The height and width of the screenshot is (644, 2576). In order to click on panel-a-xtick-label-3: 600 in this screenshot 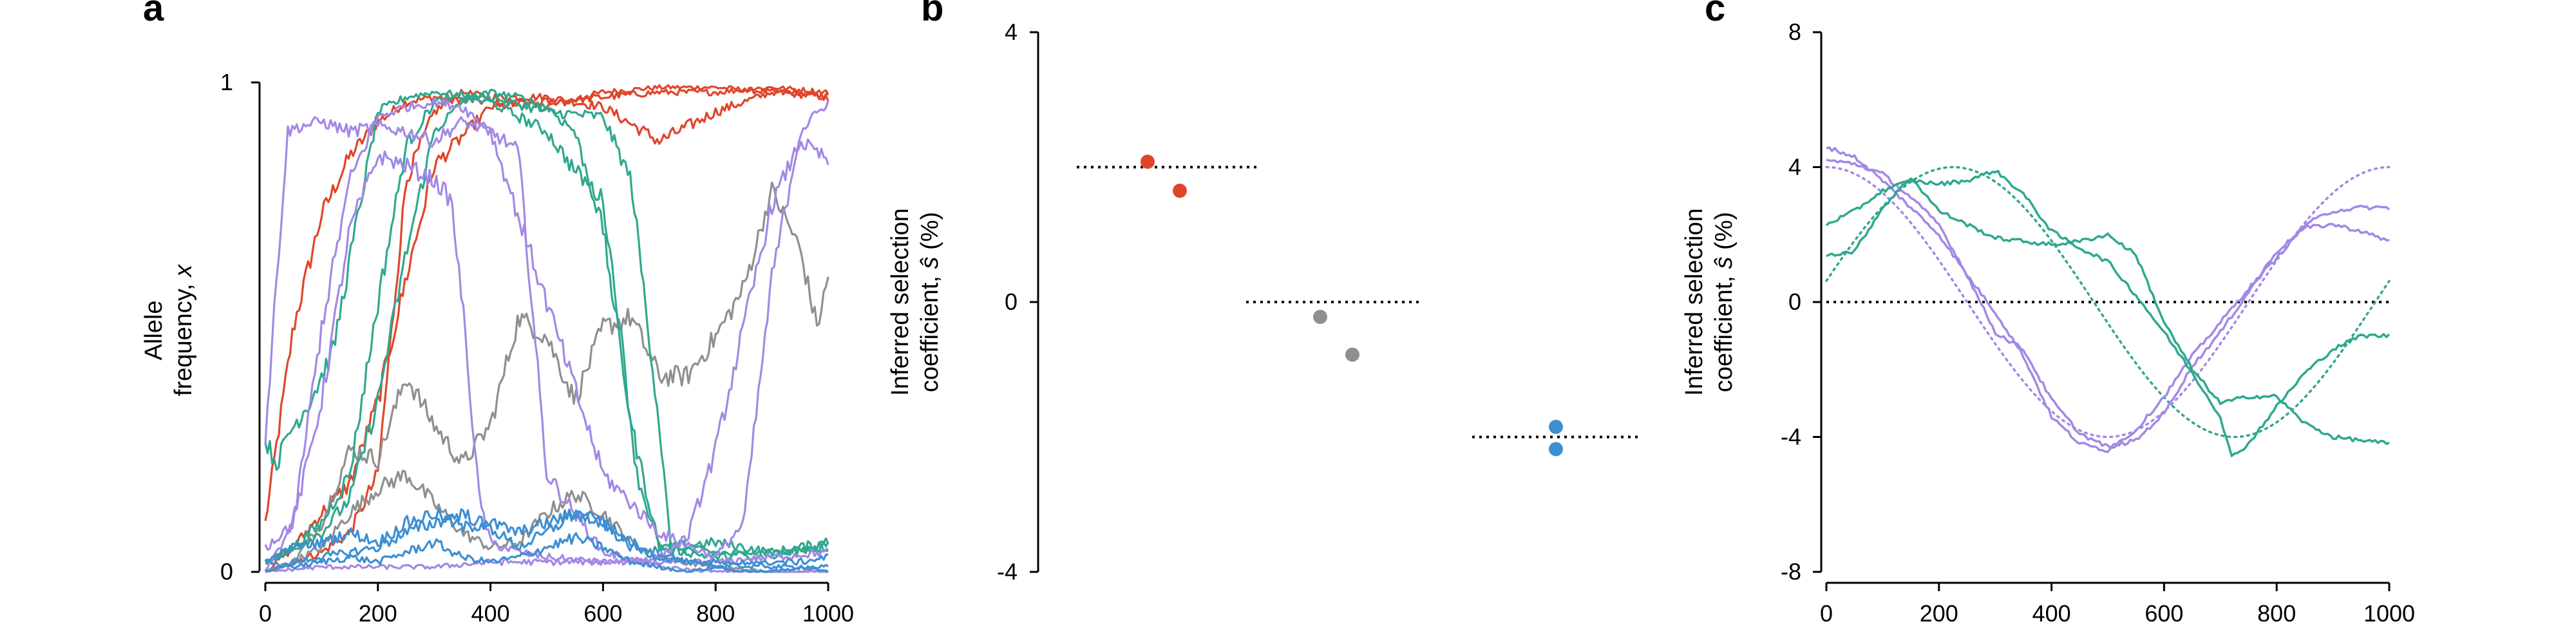, I will do `click(603, 613)`.